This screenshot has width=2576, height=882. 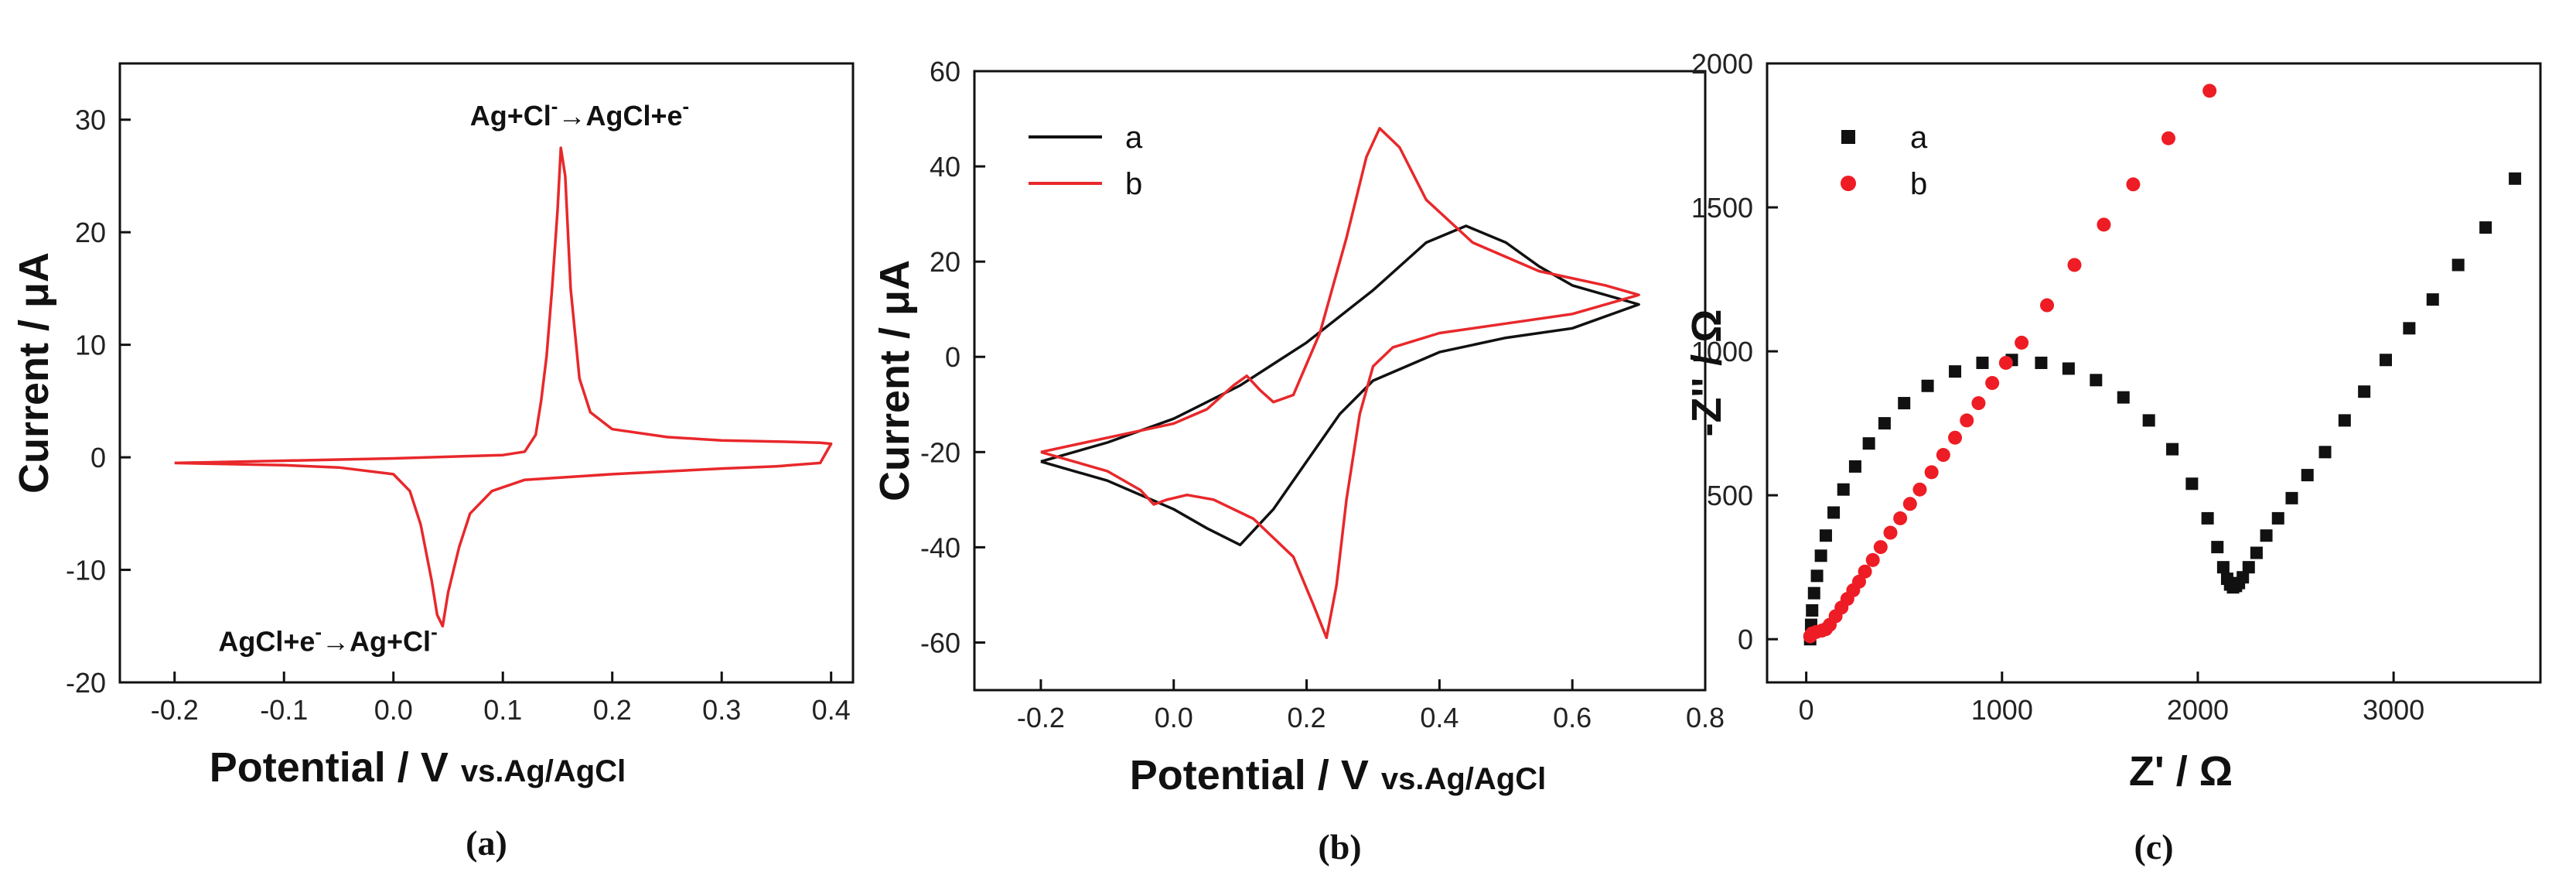 What do you see at coordinates (90, 345) in the screenshot?
I see `y-tick-label: 10` at bounding box center [90, 345].